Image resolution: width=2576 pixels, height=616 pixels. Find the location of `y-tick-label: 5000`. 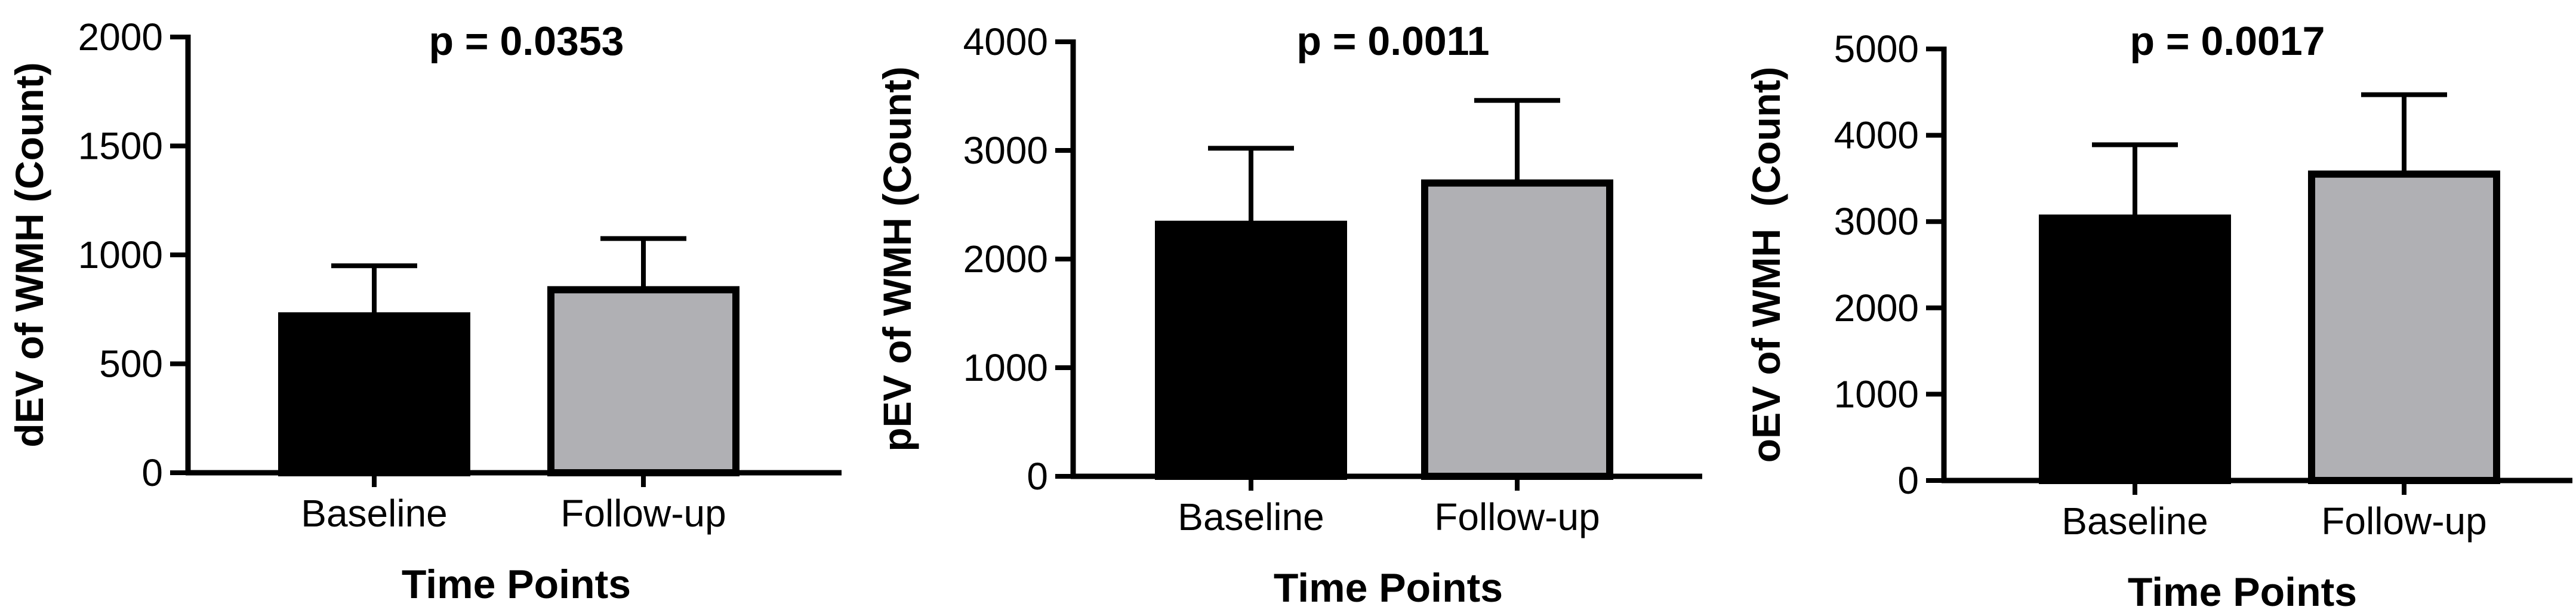

y-tick-label: 5000 is located at coordinates (1876, 48).